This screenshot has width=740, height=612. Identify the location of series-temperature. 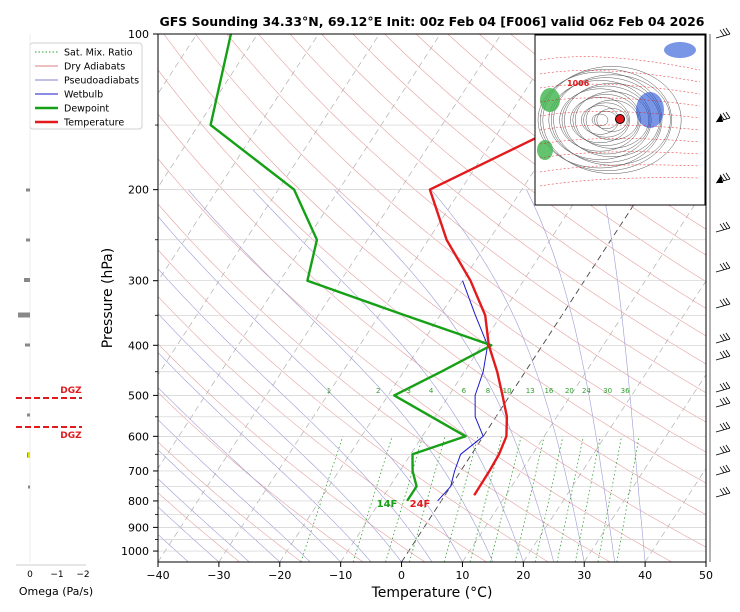
(496, 265).